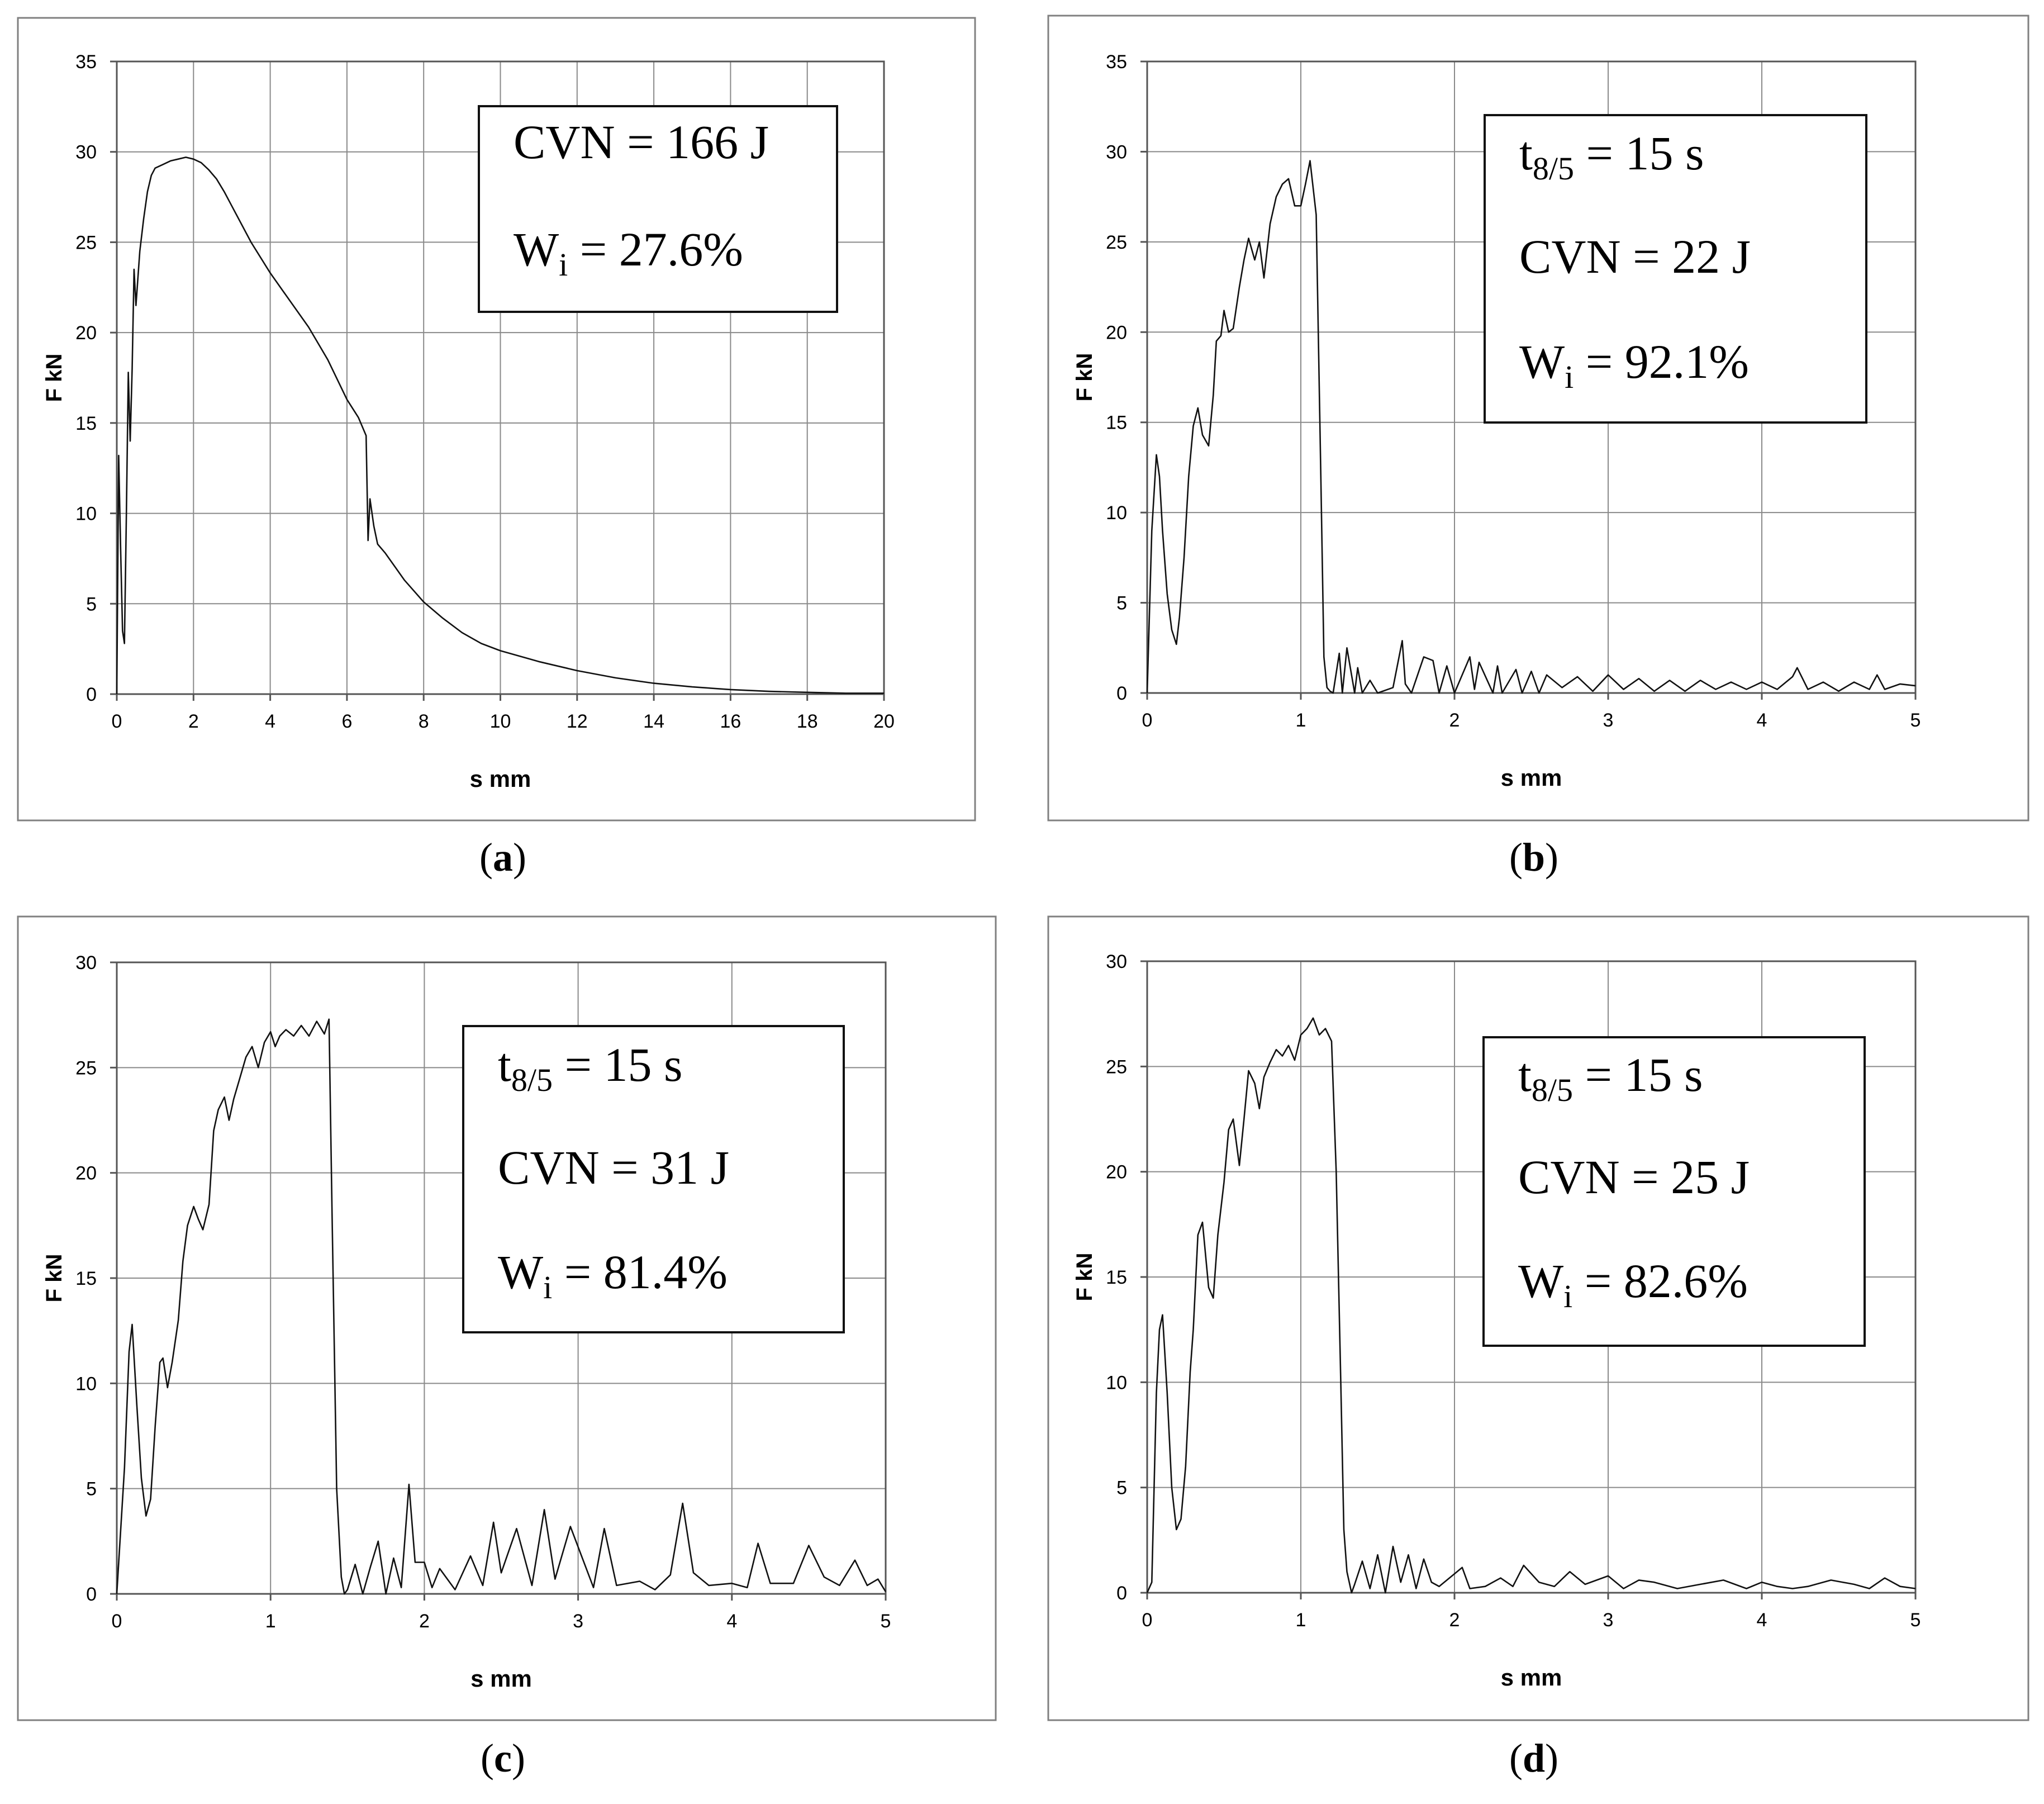 The height and width of the screenshot is (1804, 2044). Describe the element at coordinates (1660, 1281) in the screenshot. I see `annotation-text: = 82.6%` at that location.